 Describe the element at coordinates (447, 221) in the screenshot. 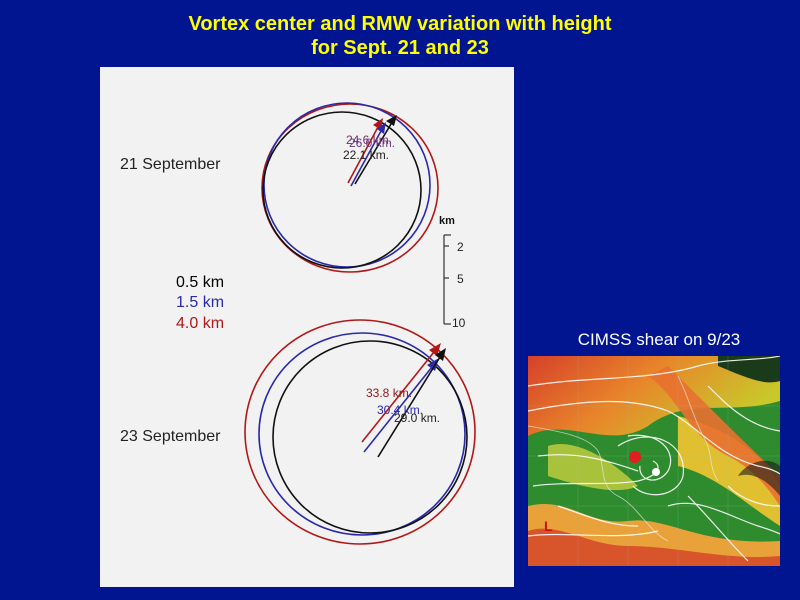

I see `scale-unit: km` at that location.